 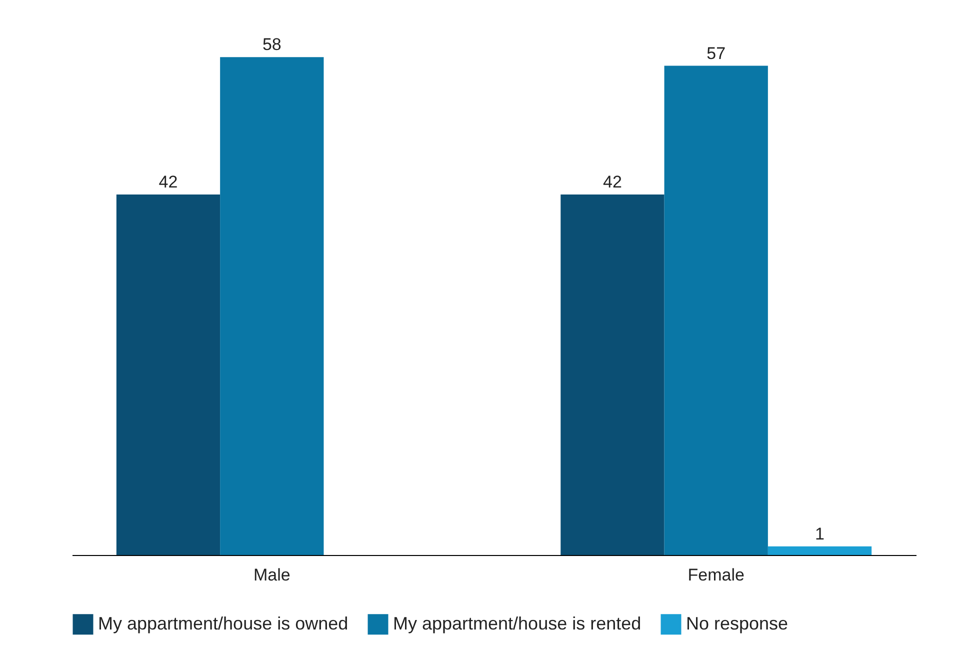 I want to click on x-tick-label: Male, so click(x=271, y=575).